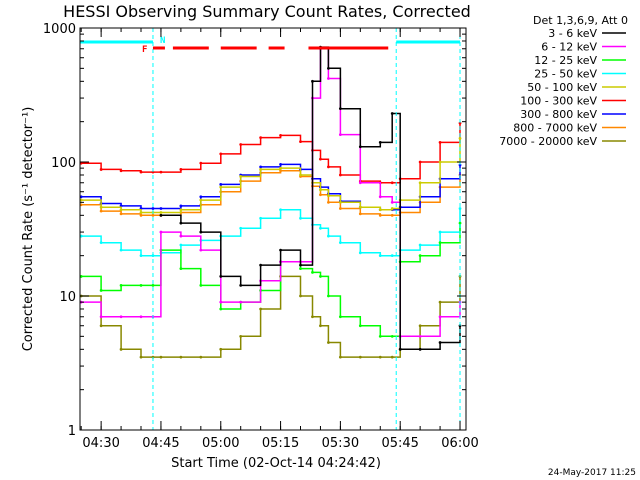 The height and width of the screenshot is (480, 640). Describe the element at coordinates (67, 297) in the screenshot. I see `y-tick-label: 10` at that location.